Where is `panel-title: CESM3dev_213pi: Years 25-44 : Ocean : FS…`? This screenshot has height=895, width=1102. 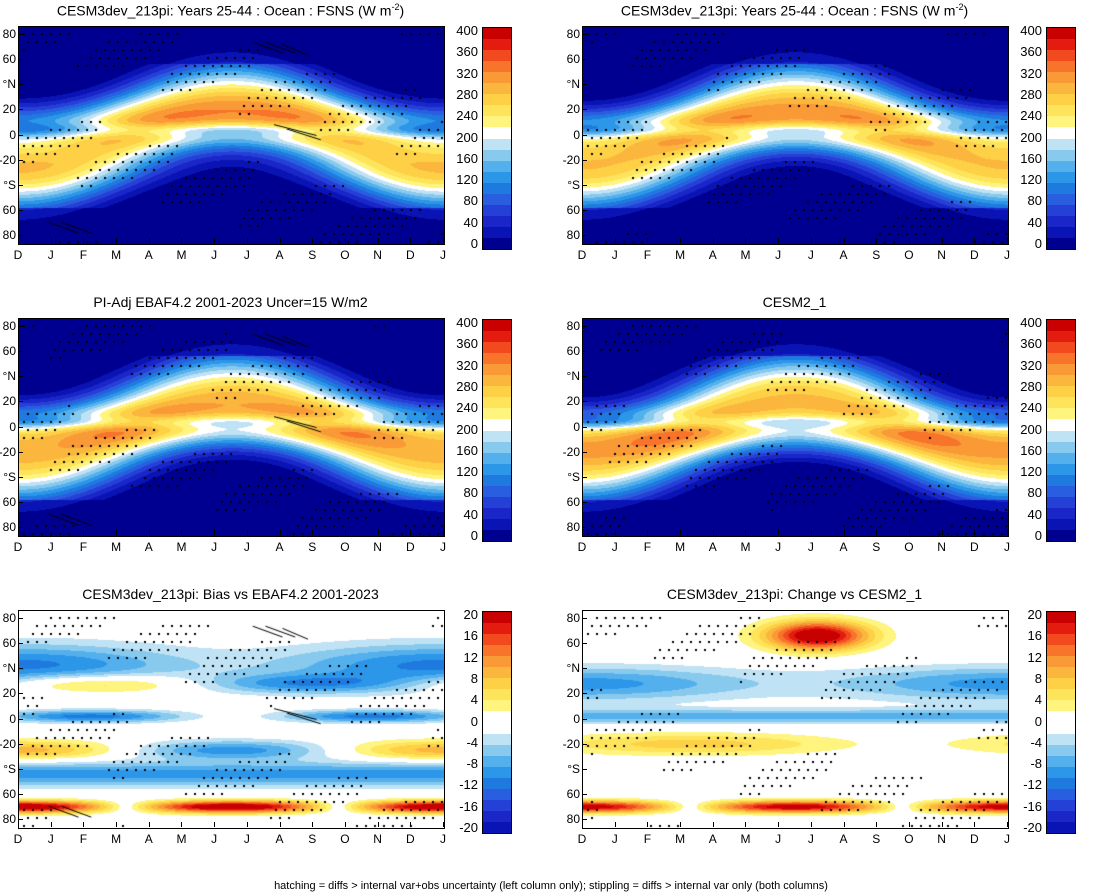 panel-title: CESM3dev_213pi: Years 25-44 : Ocean : FS… is located at coordinates (794, 10).